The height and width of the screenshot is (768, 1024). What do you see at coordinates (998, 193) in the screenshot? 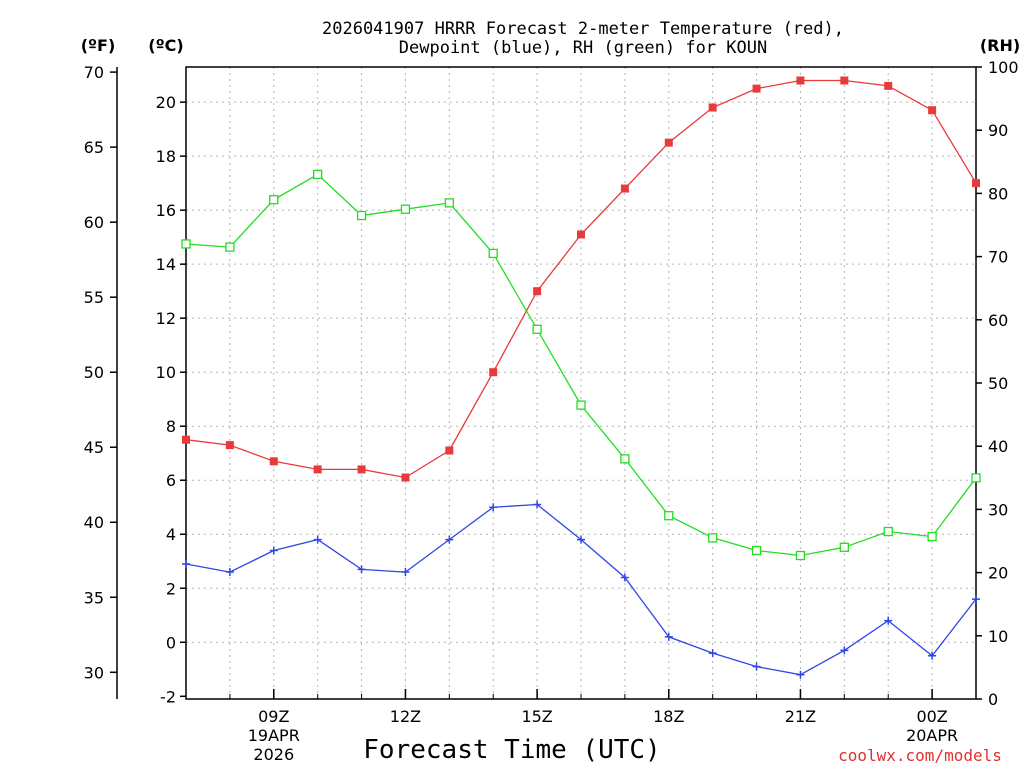
I see `rh-tick-label: 80` at bounding box center [998, 193].